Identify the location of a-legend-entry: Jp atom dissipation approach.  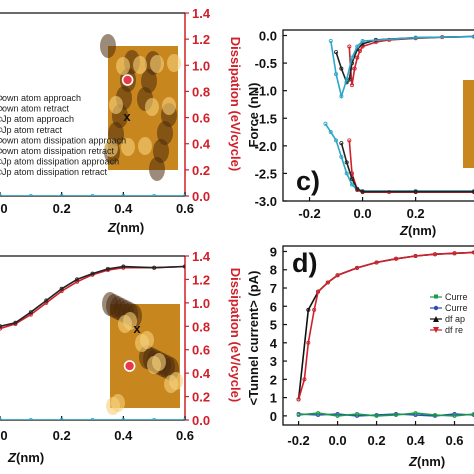
(60, 162).